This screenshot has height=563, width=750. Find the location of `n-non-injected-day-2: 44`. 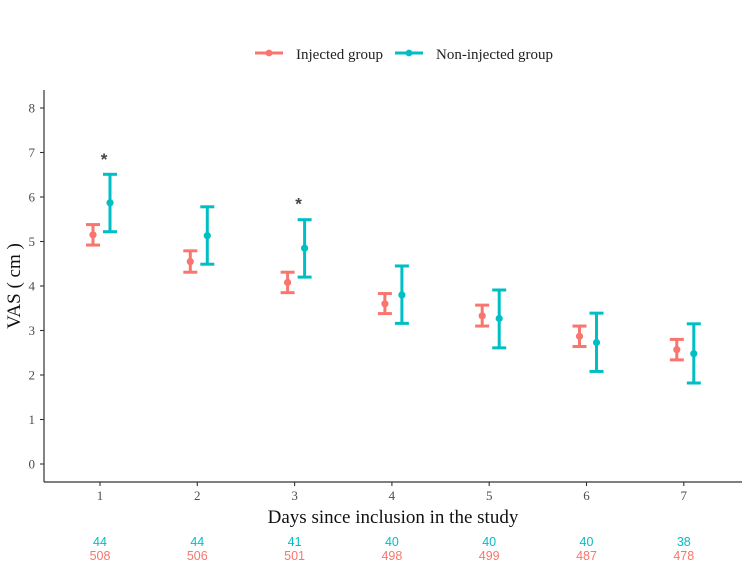

n-non-injected-day-2: 44 is located at coordinates (197, 542).